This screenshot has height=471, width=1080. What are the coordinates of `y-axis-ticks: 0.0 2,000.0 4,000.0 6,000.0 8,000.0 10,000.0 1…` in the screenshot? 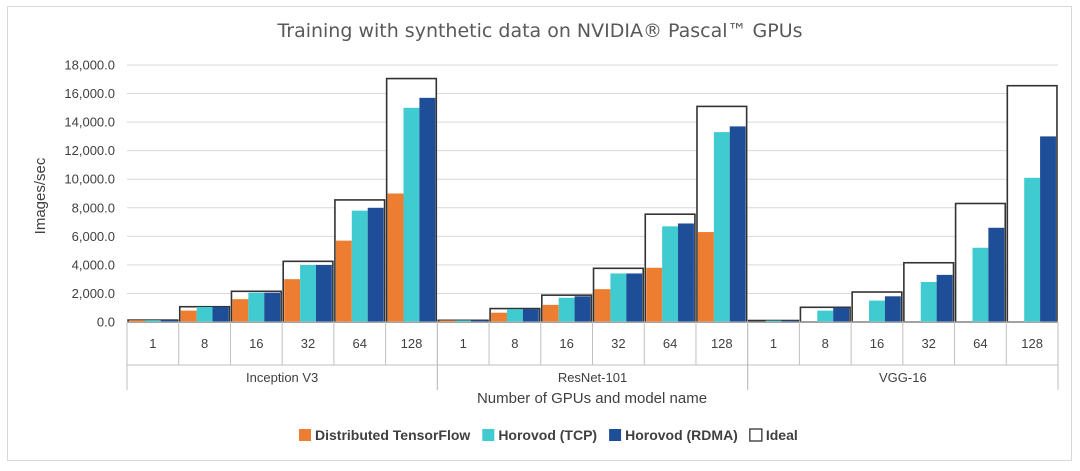 It's located at (89, 194).